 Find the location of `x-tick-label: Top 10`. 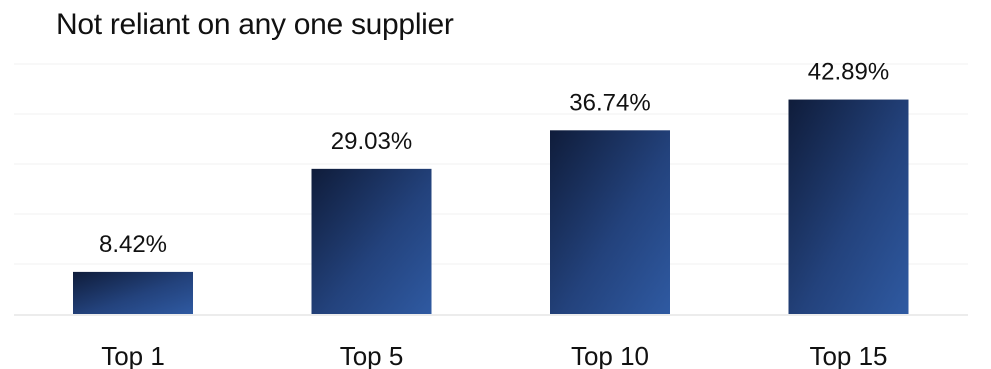

x-tick-label: Top 10 is located at coordinates (610, 355).